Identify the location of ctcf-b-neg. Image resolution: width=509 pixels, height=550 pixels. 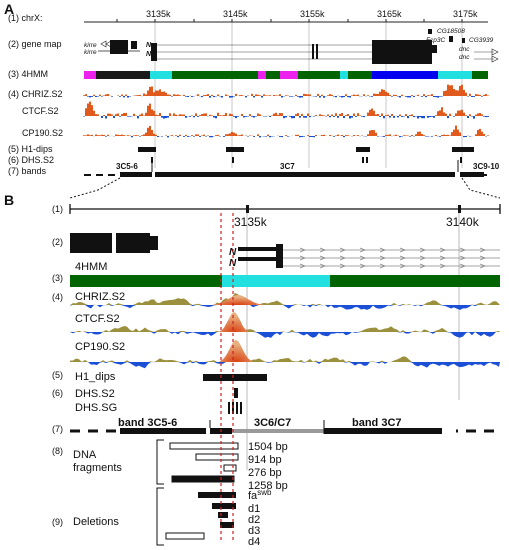
(285, 335).